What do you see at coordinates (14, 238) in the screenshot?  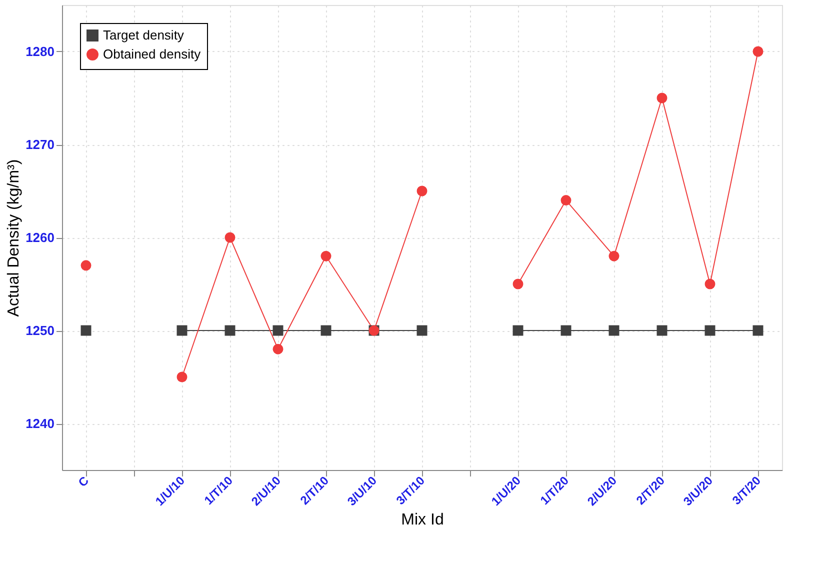 I see `y-axis-title: Actual Density (kg/m³)` at bounding box center [14, 238].